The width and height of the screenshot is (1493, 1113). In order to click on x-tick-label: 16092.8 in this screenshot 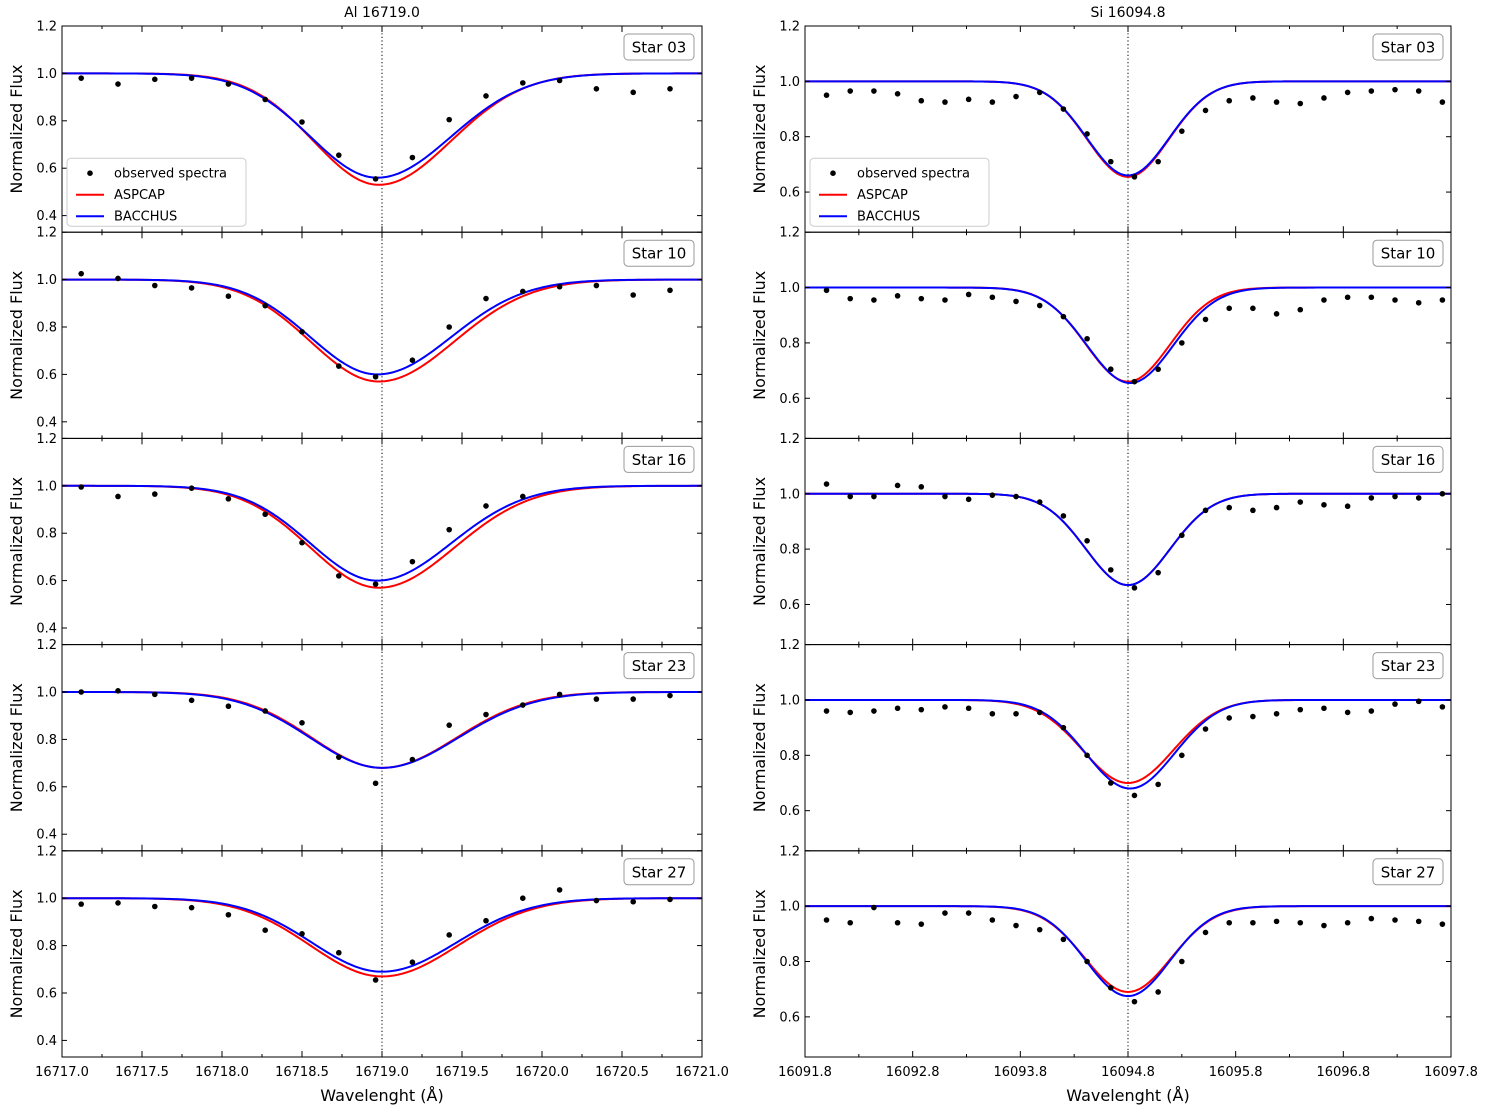, I will do `click(913, 1072)`.